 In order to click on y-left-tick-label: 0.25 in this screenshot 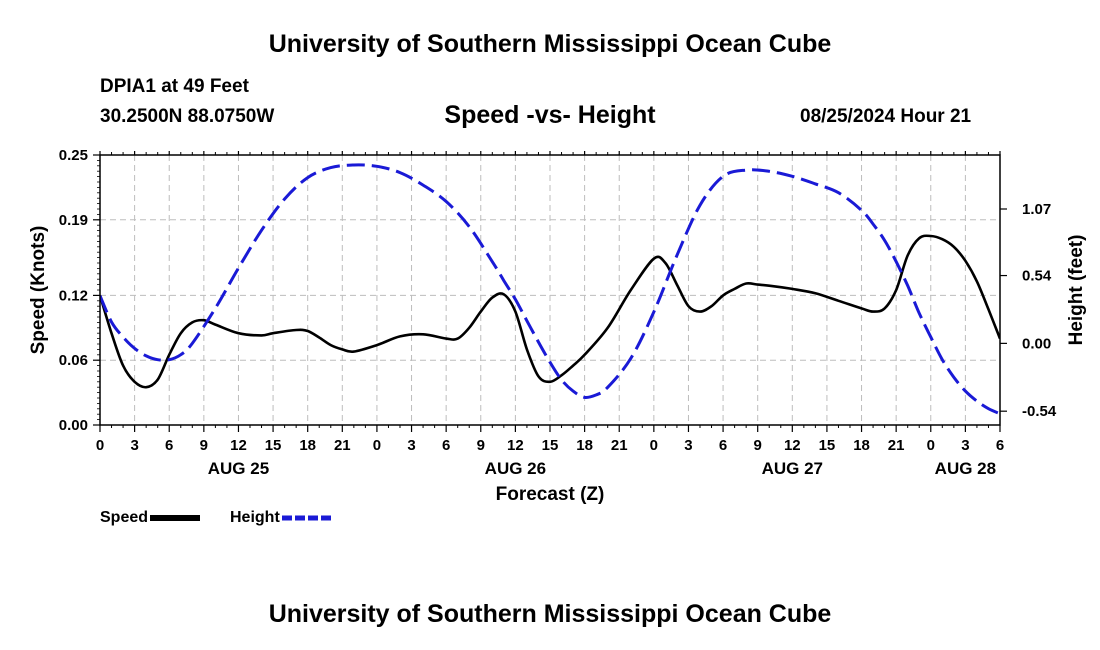, I will do `click(73, 155)`.